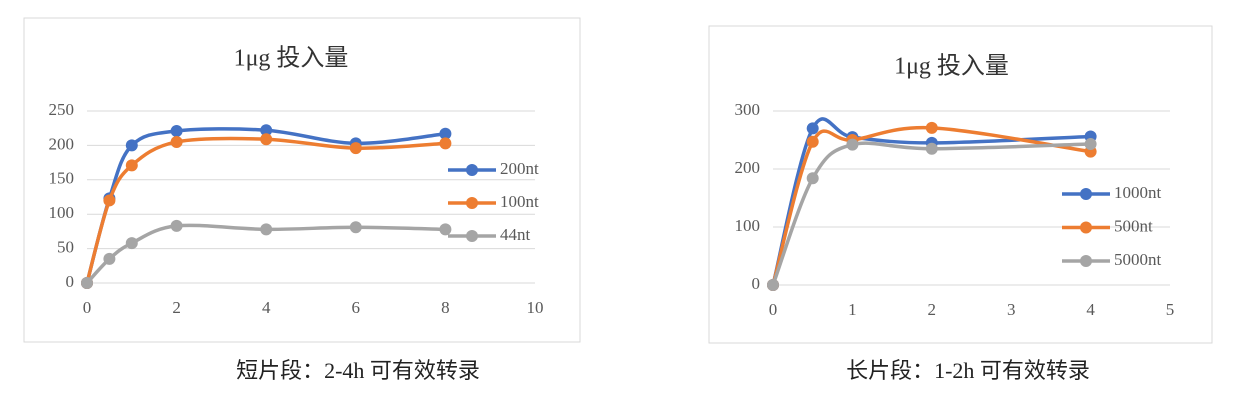 Image resolution: width=1239 pixels, height=411 pixels. I want to click on x-tick-label: 10, so click(535, 307).